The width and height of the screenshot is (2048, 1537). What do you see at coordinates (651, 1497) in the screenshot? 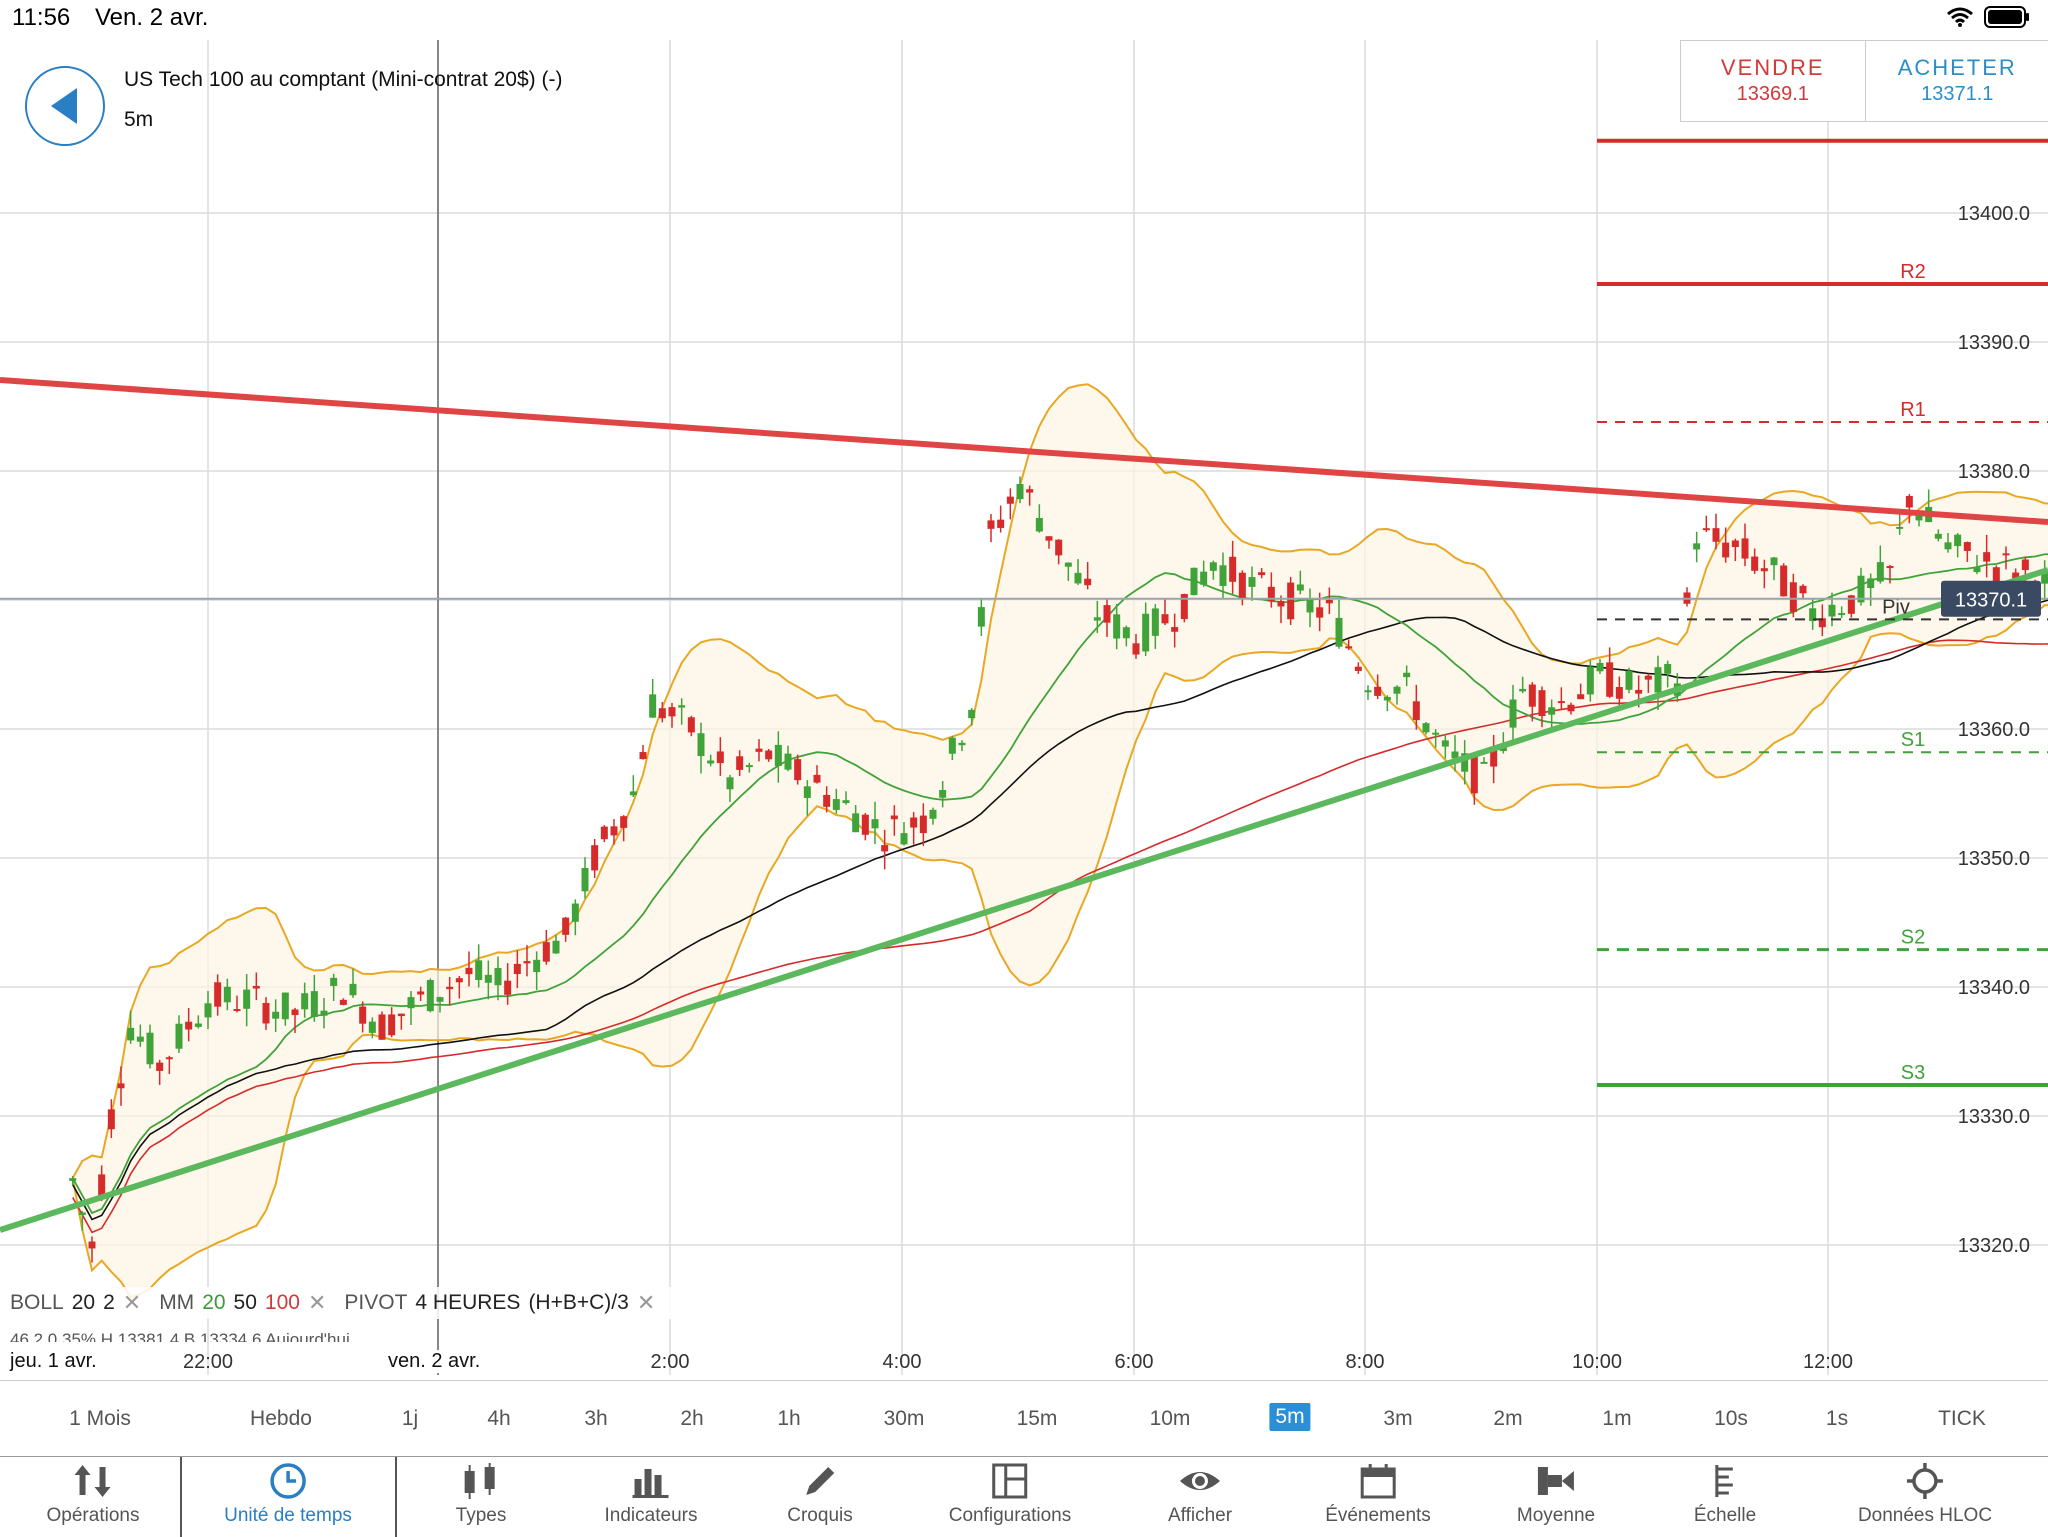
I see `toolbar-bar-chart: Indicateurs` at bounding box center [651, 1497].